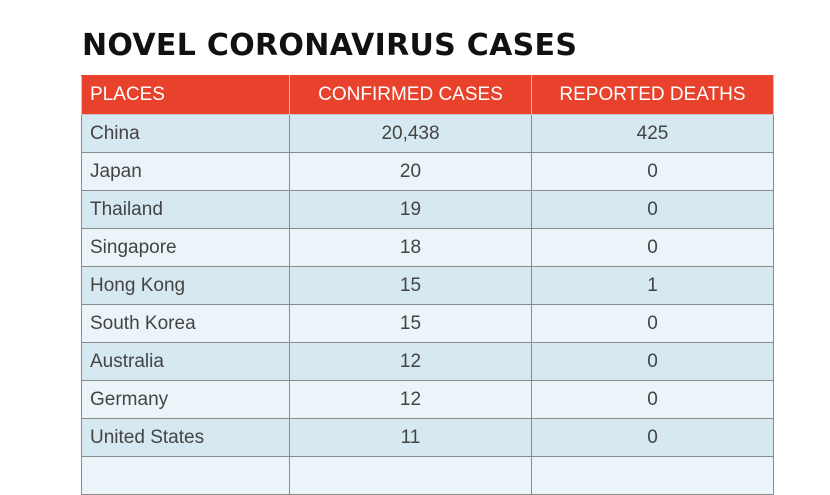  I want to click on table-header-row: PLACES CONFIRMED CASES REPORTED DEATHS, so click(427, 95).